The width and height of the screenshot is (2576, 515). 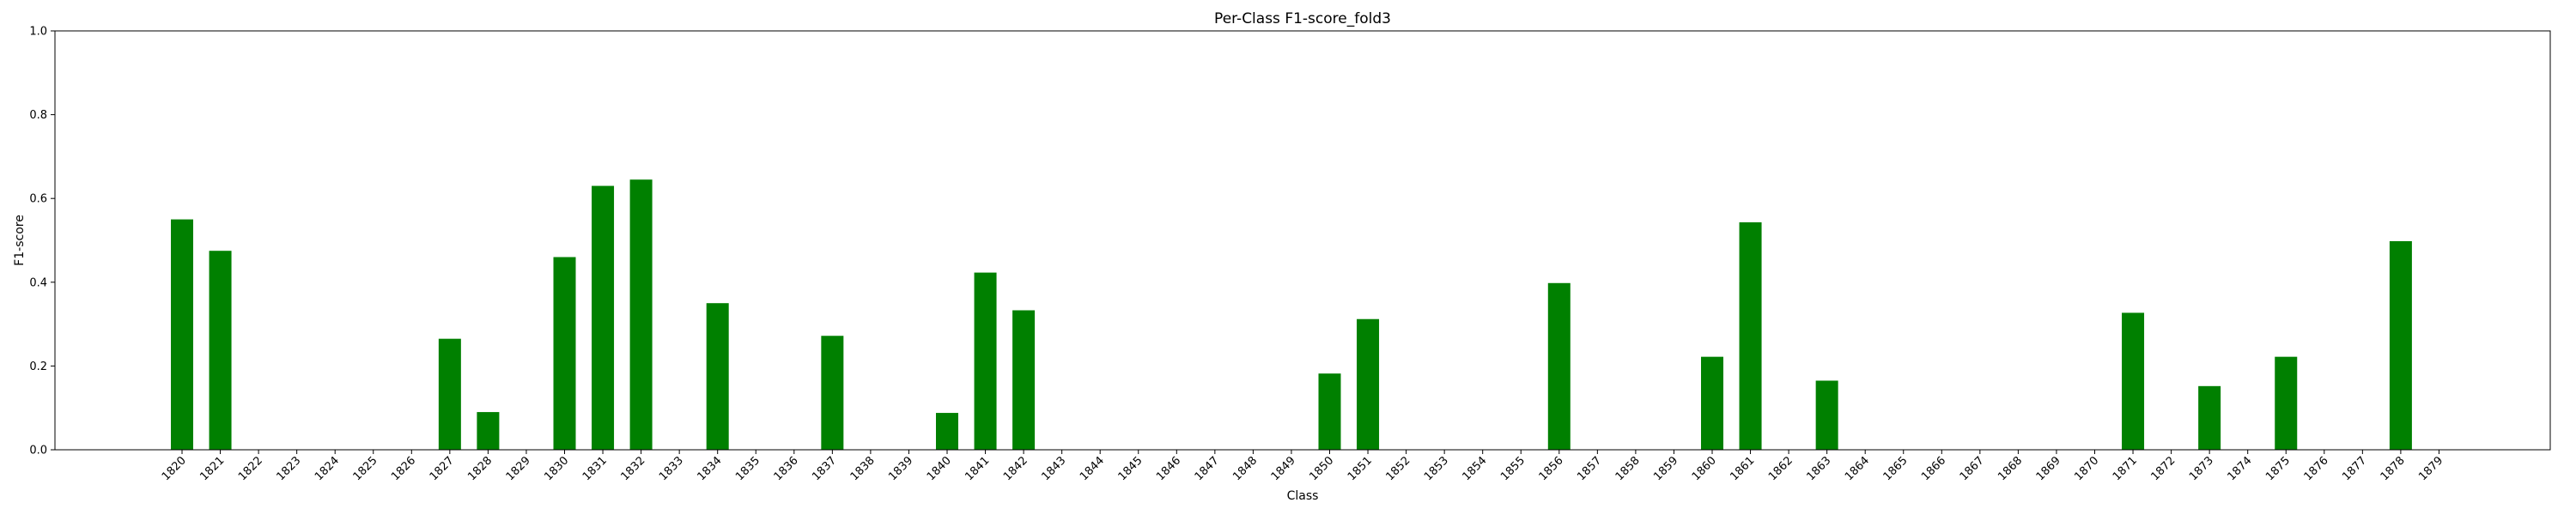 What do you see at coordinates (1092, 468) in the screenshot?
I see `x-tick-label: 1844` at bounding box center [1092, 468].